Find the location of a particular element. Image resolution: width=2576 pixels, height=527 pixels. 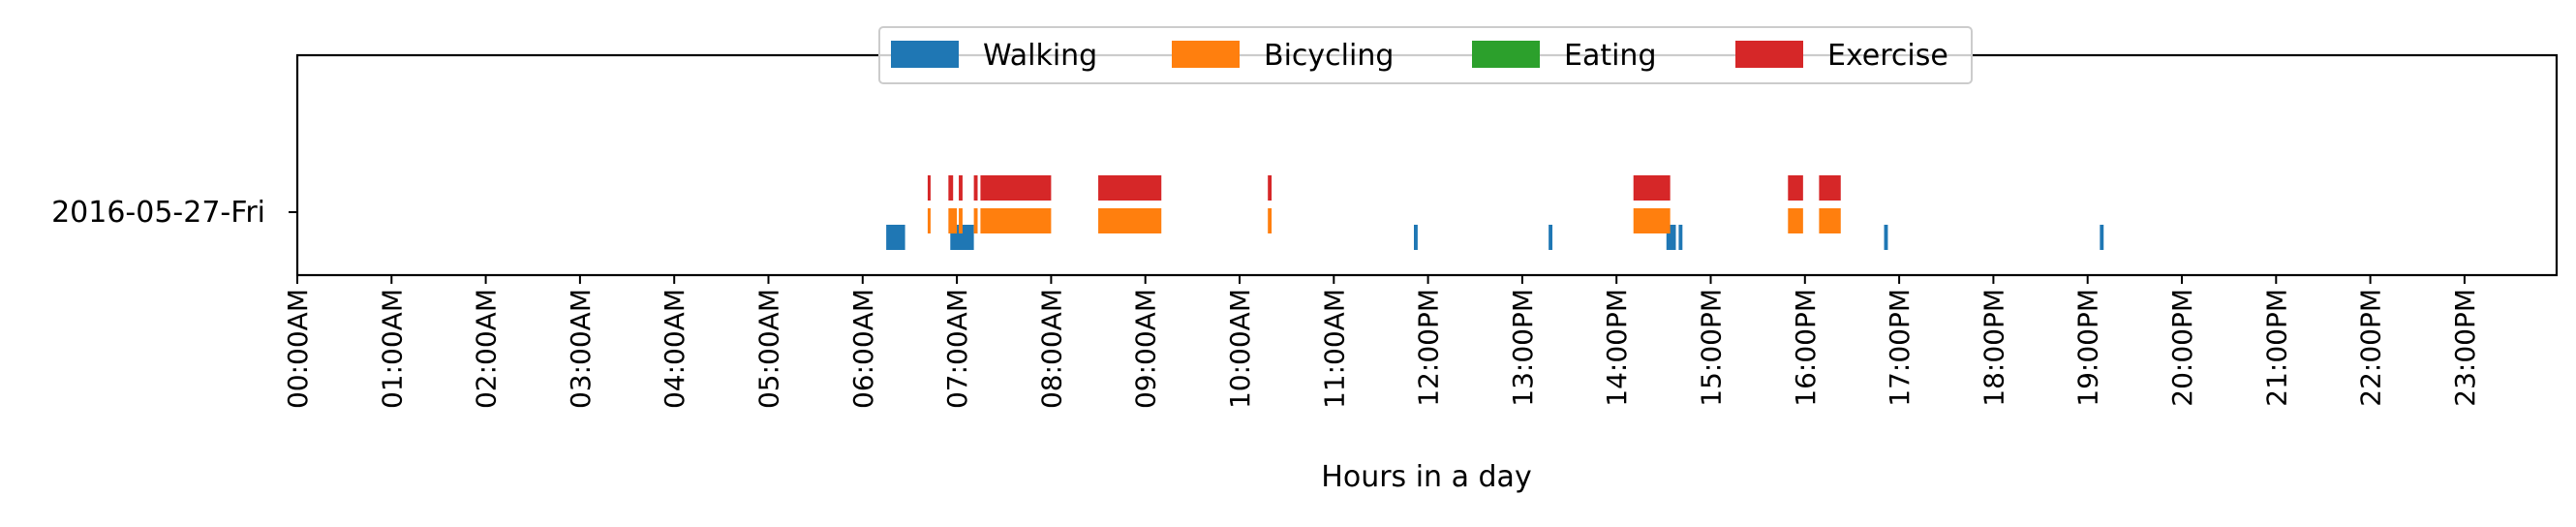

x-tick-label-10: 10:00AM is located at coordinates (1240, 349).